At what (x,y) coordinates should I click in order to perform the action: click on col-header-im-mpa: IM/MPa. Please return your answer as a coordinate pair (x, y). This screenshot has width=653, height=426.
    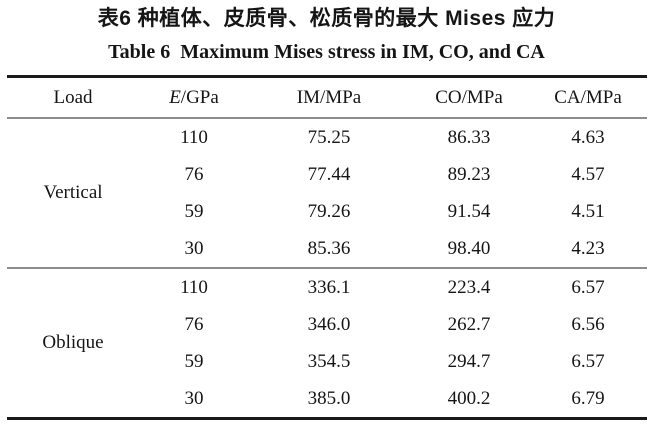
    Looking at the image, I should click on (329, 97).